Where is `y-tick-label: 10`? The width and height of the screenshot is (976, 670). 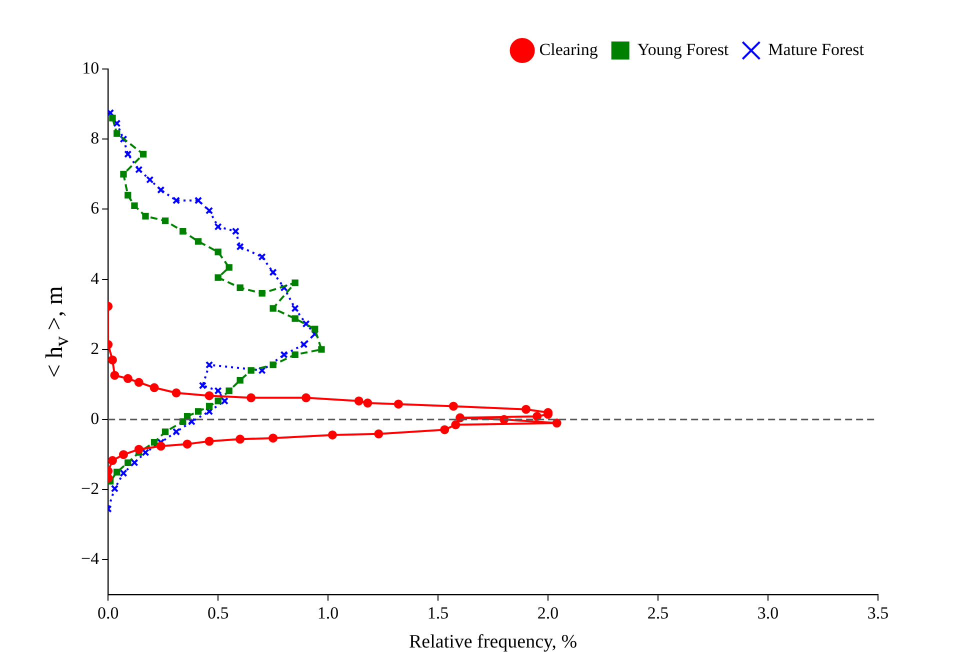
y-tick-label: 10 is located at coordinates (91, 68).